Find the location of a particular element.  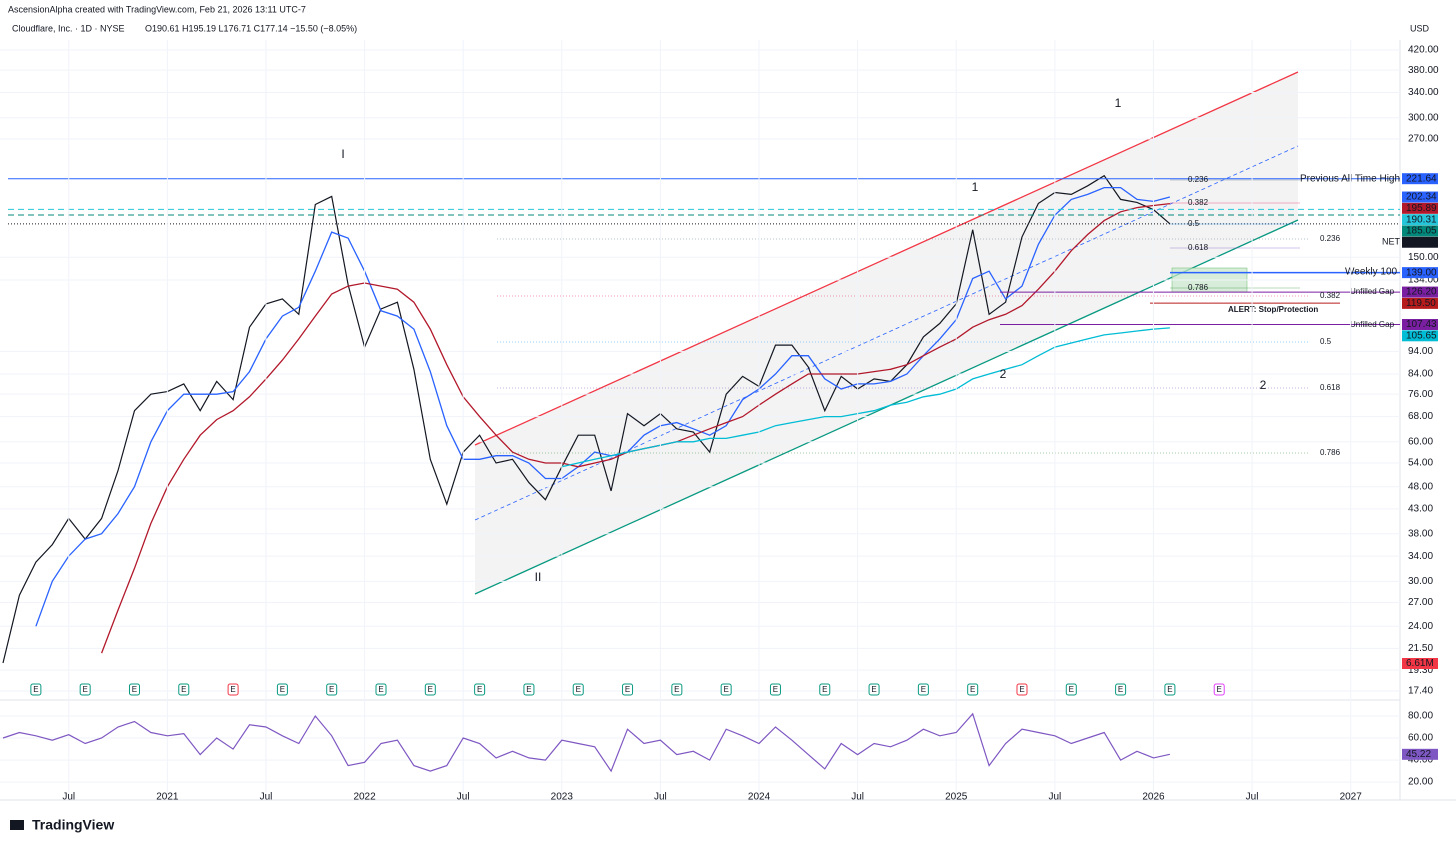

brand-logo is located at coordinates (17, 825).